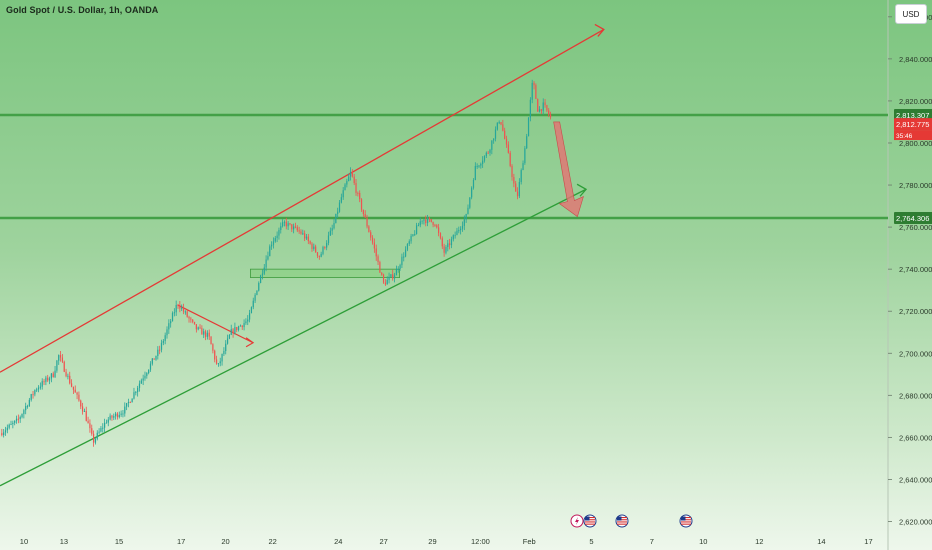 The image size is (932, 550). Describe the element at coordinates (577, 521) in the screenshot. I see `lightning-event-icon` at that location.